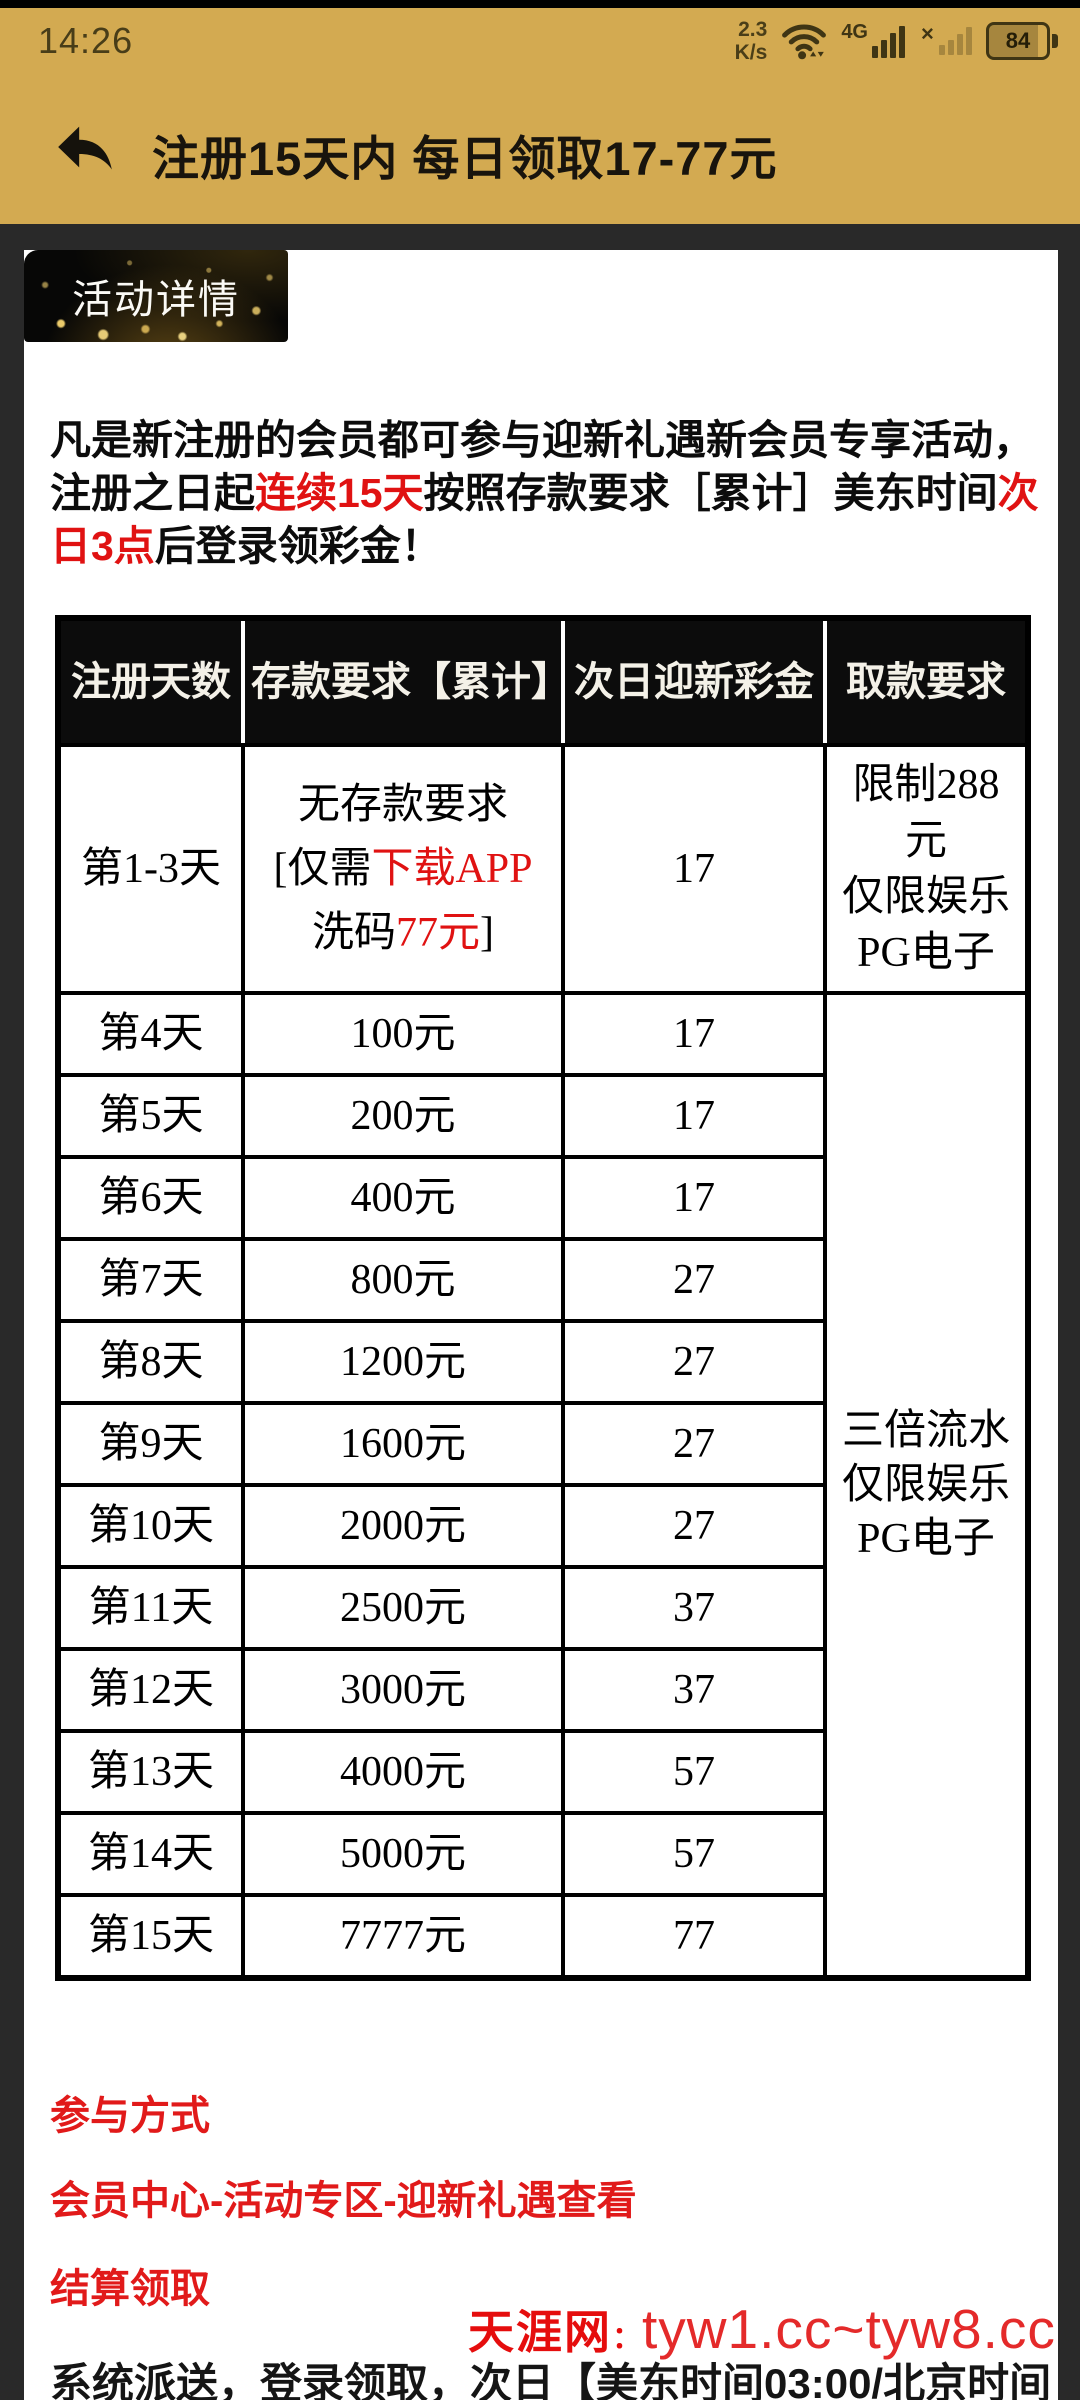 The height and width of the screenshot is (2400, 1080). I want to click on merged-withdraw-cell: 三倍流水 仅限娱乐 PG电子, so click(926, 1485).